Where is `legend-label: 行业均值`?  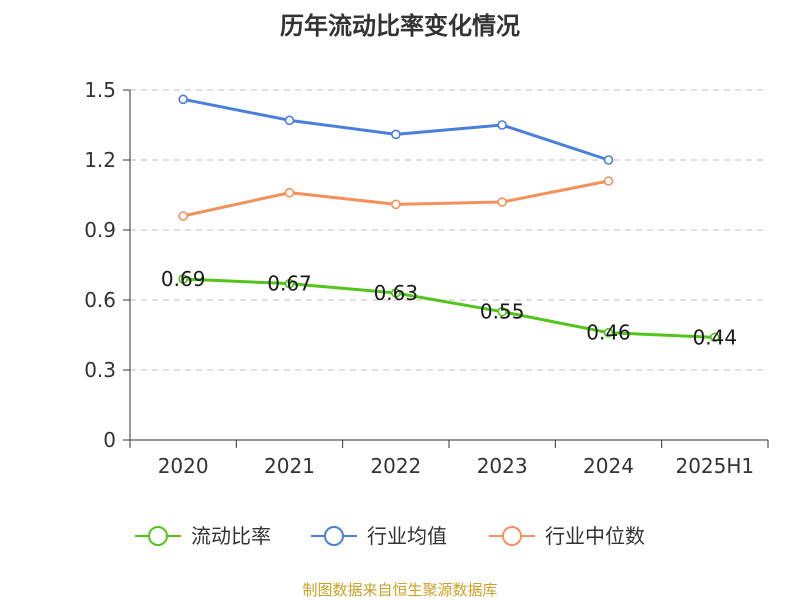
legend-label: 行业均值 is located at coordinates (407, 536).